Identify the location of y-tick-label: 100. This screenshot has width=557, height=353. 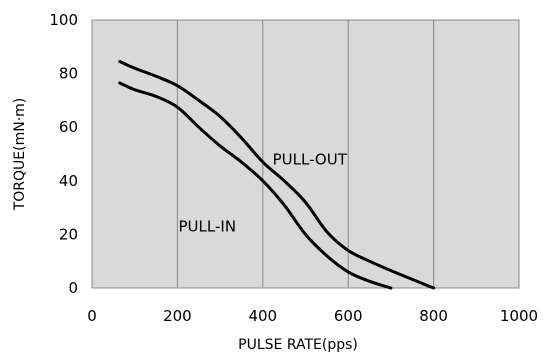
(63, 20).